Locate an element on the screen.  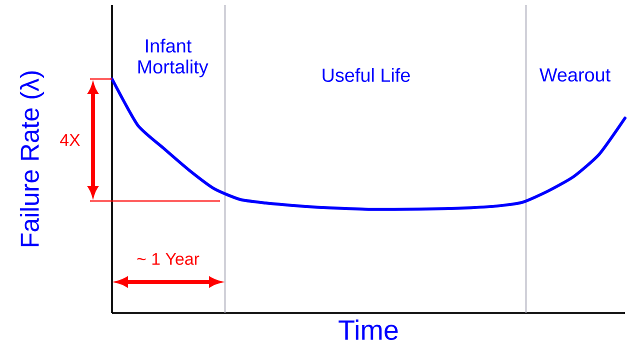
annotation: Wearout is located at coordinates (574, 75).